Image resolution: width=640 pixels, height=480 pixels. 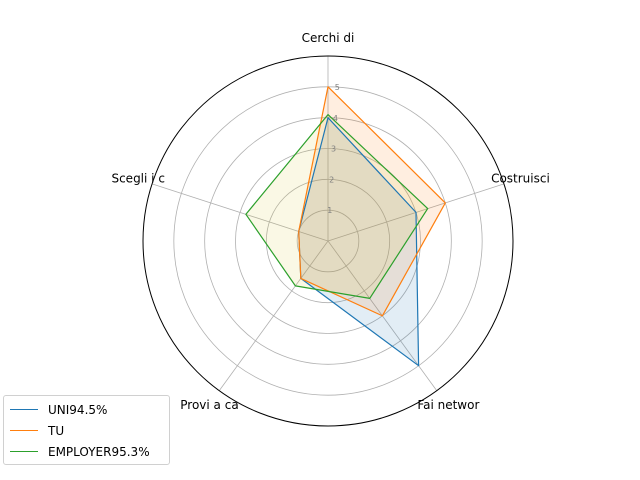 I want to click on radial-ticks: 1 2 3 4 5, so click(x=333, y=149).